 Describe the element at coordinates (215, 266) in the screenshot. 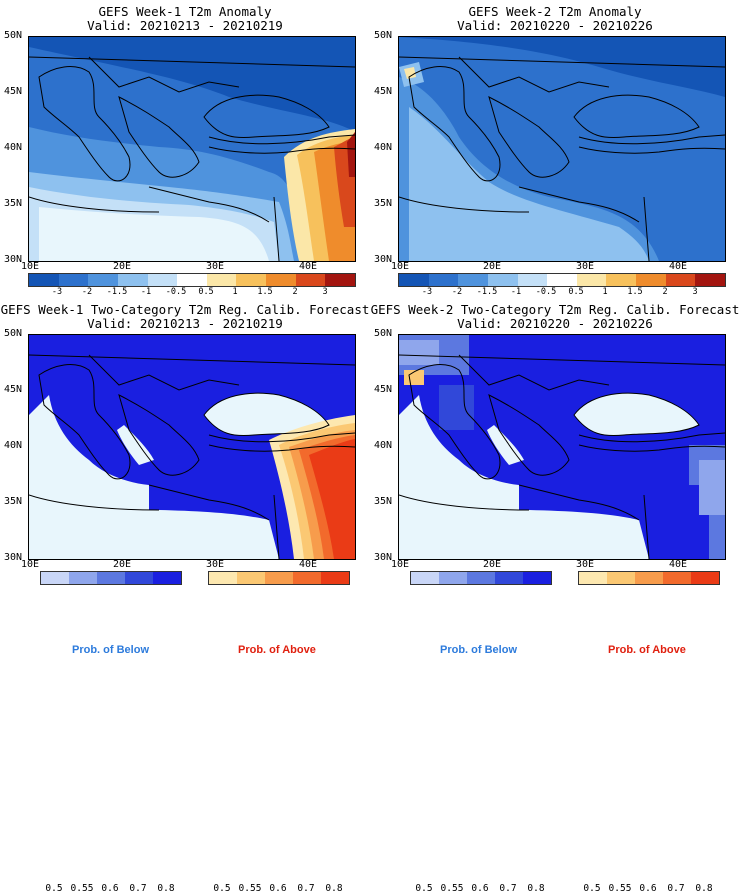

I see `lon-tick: 30E` at that location.